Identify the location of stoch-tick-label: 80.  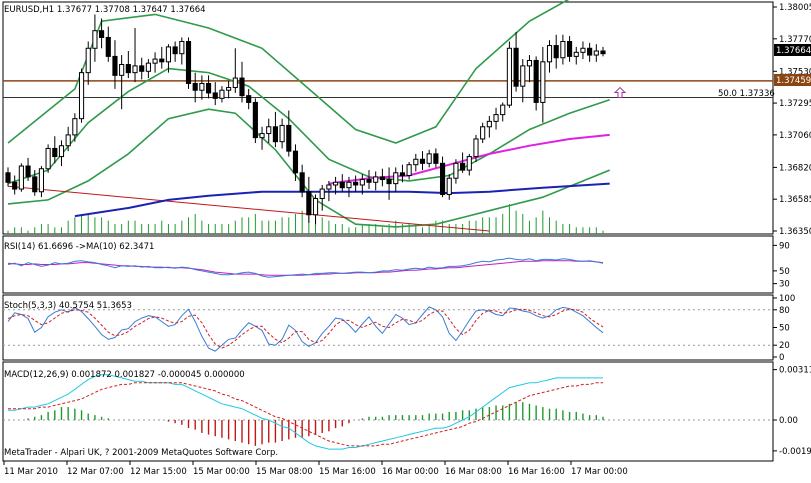
(784, 311).